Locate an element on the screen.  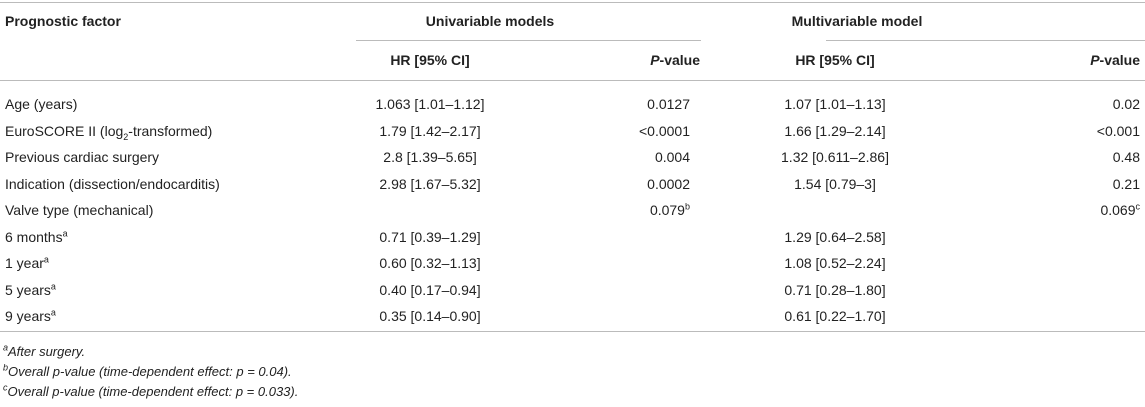
cell-text: 1.08 [0.52–2.24] is located at coordinates (835, 263).